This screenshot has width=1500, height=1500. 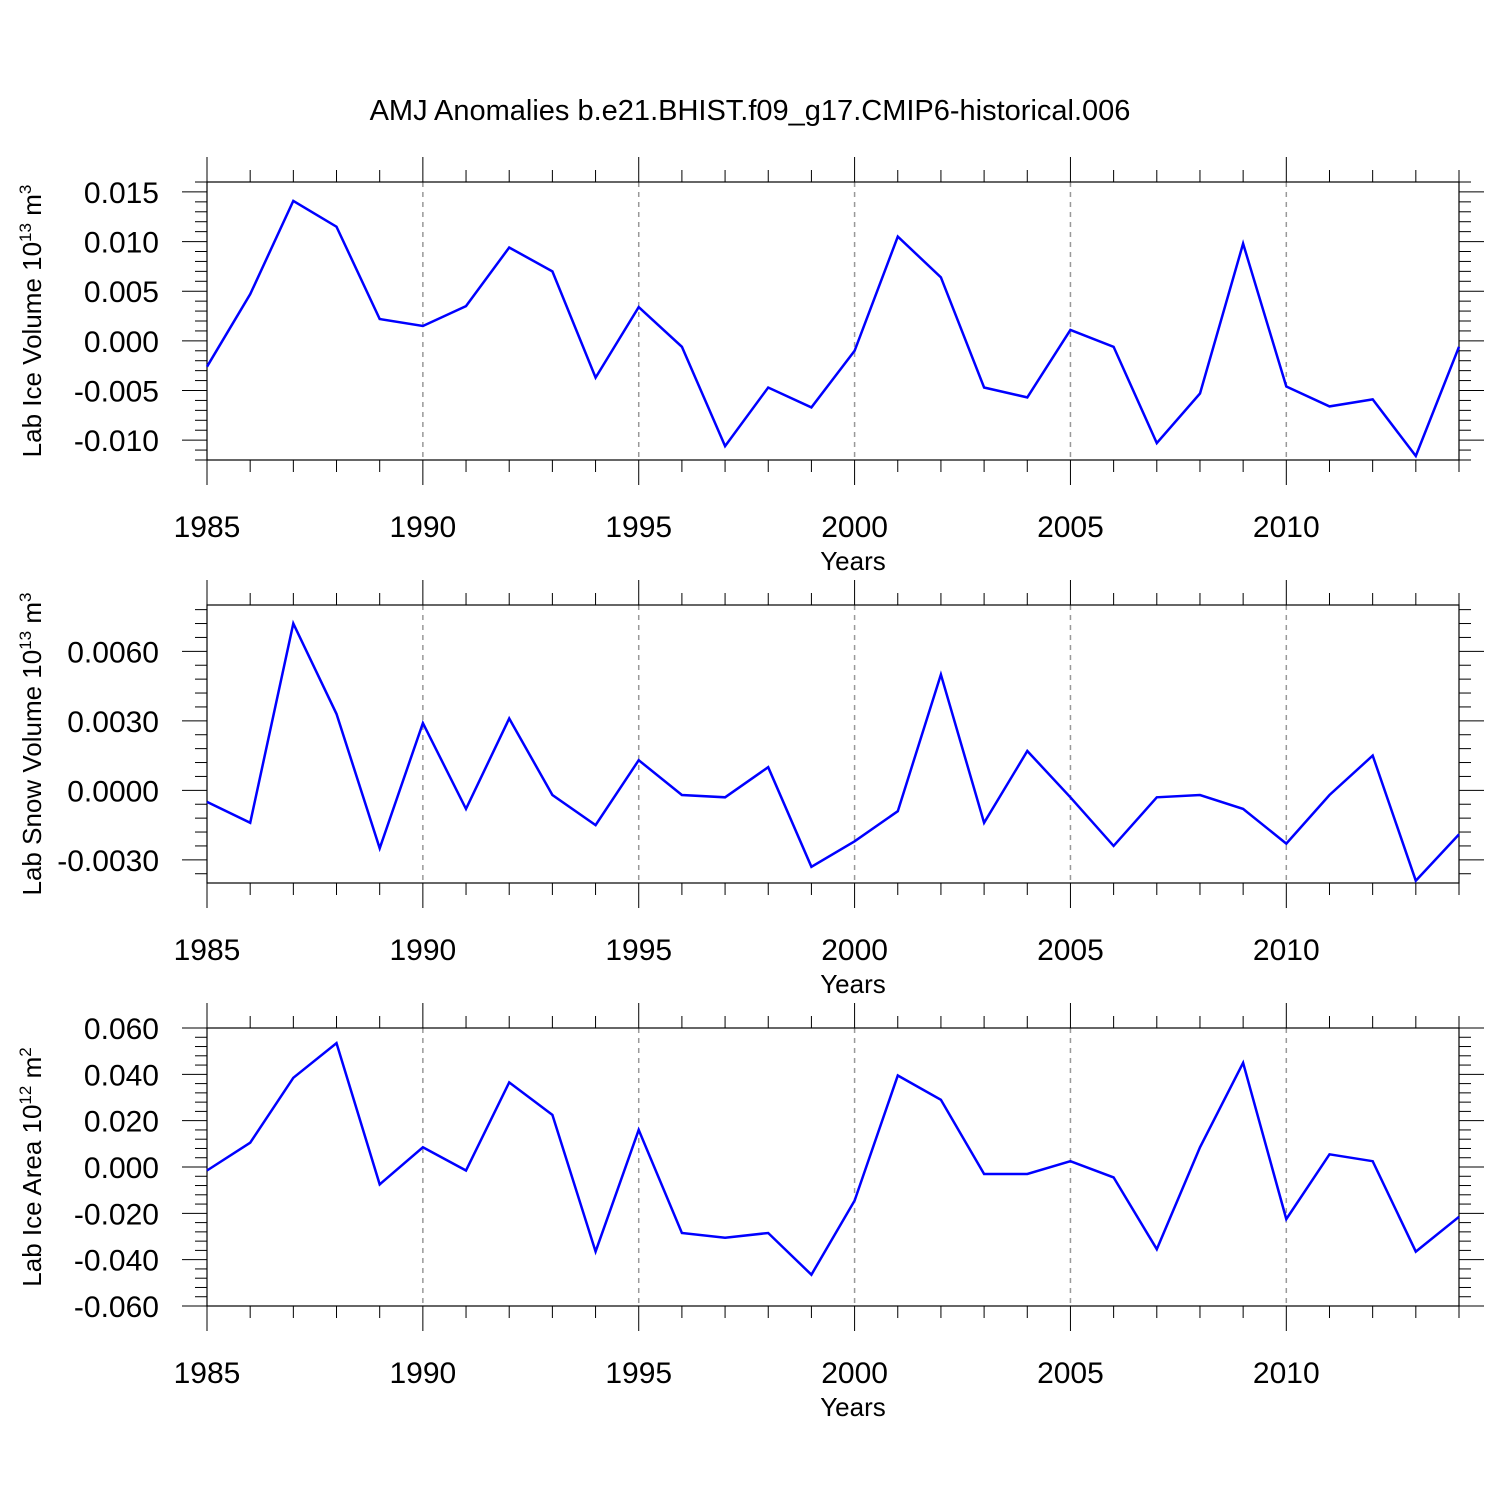 I want to click on y-tick-label: -0.060, so click(x=116, y=1307).